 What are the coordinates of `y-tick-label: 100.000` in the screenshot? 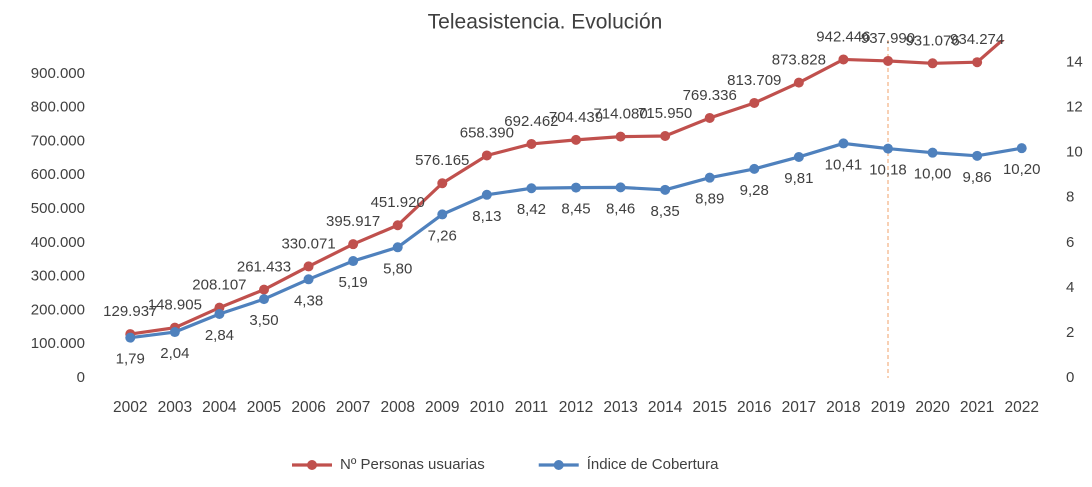 It's located at (58, 343).